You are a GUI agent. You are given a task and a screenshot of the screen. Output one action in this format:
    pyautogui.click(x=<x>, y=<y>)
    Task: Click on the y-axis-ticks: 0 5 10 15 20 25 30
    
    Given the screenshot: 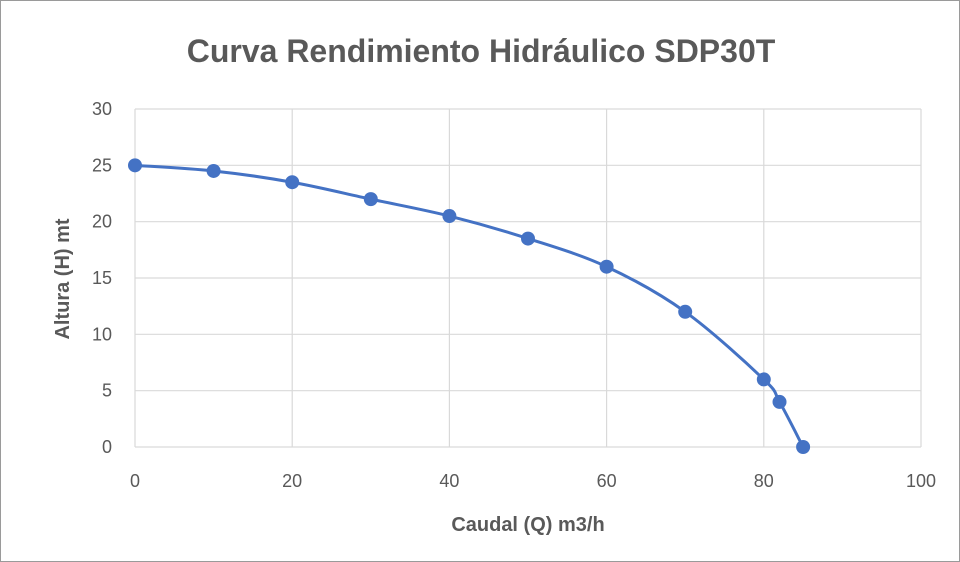 What is the action you would take?
    pyautogui.click(x=102, y=278)
    